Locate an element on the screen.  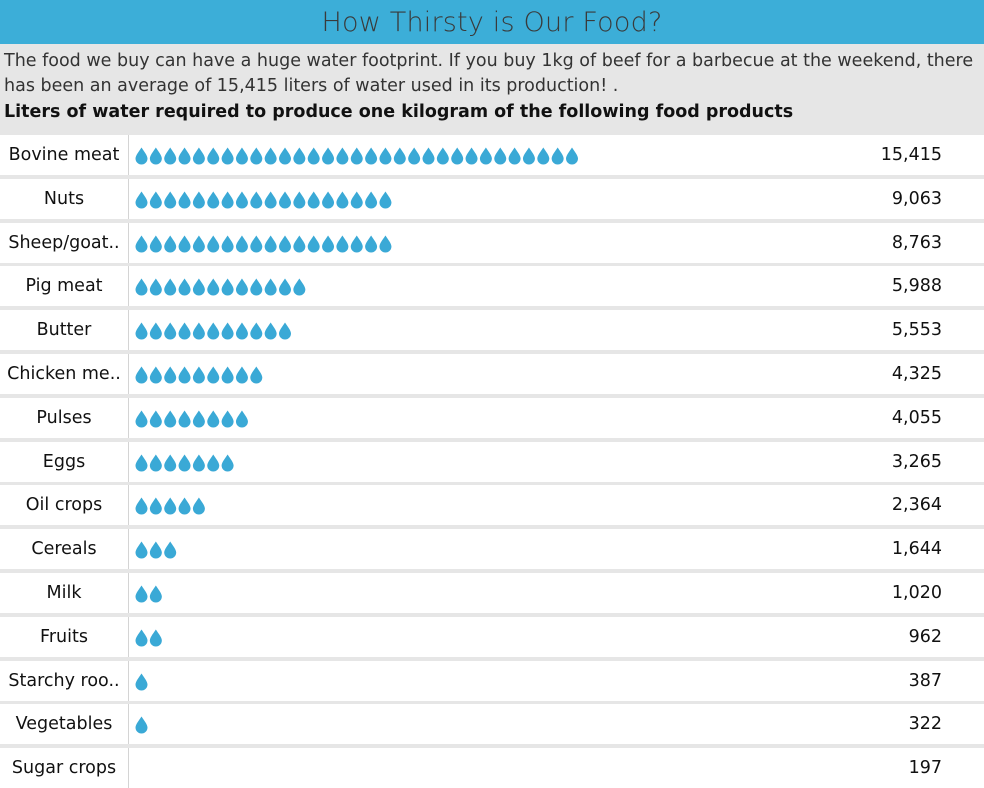
category-label: Bovine meat is located at coordinates (64, 155).